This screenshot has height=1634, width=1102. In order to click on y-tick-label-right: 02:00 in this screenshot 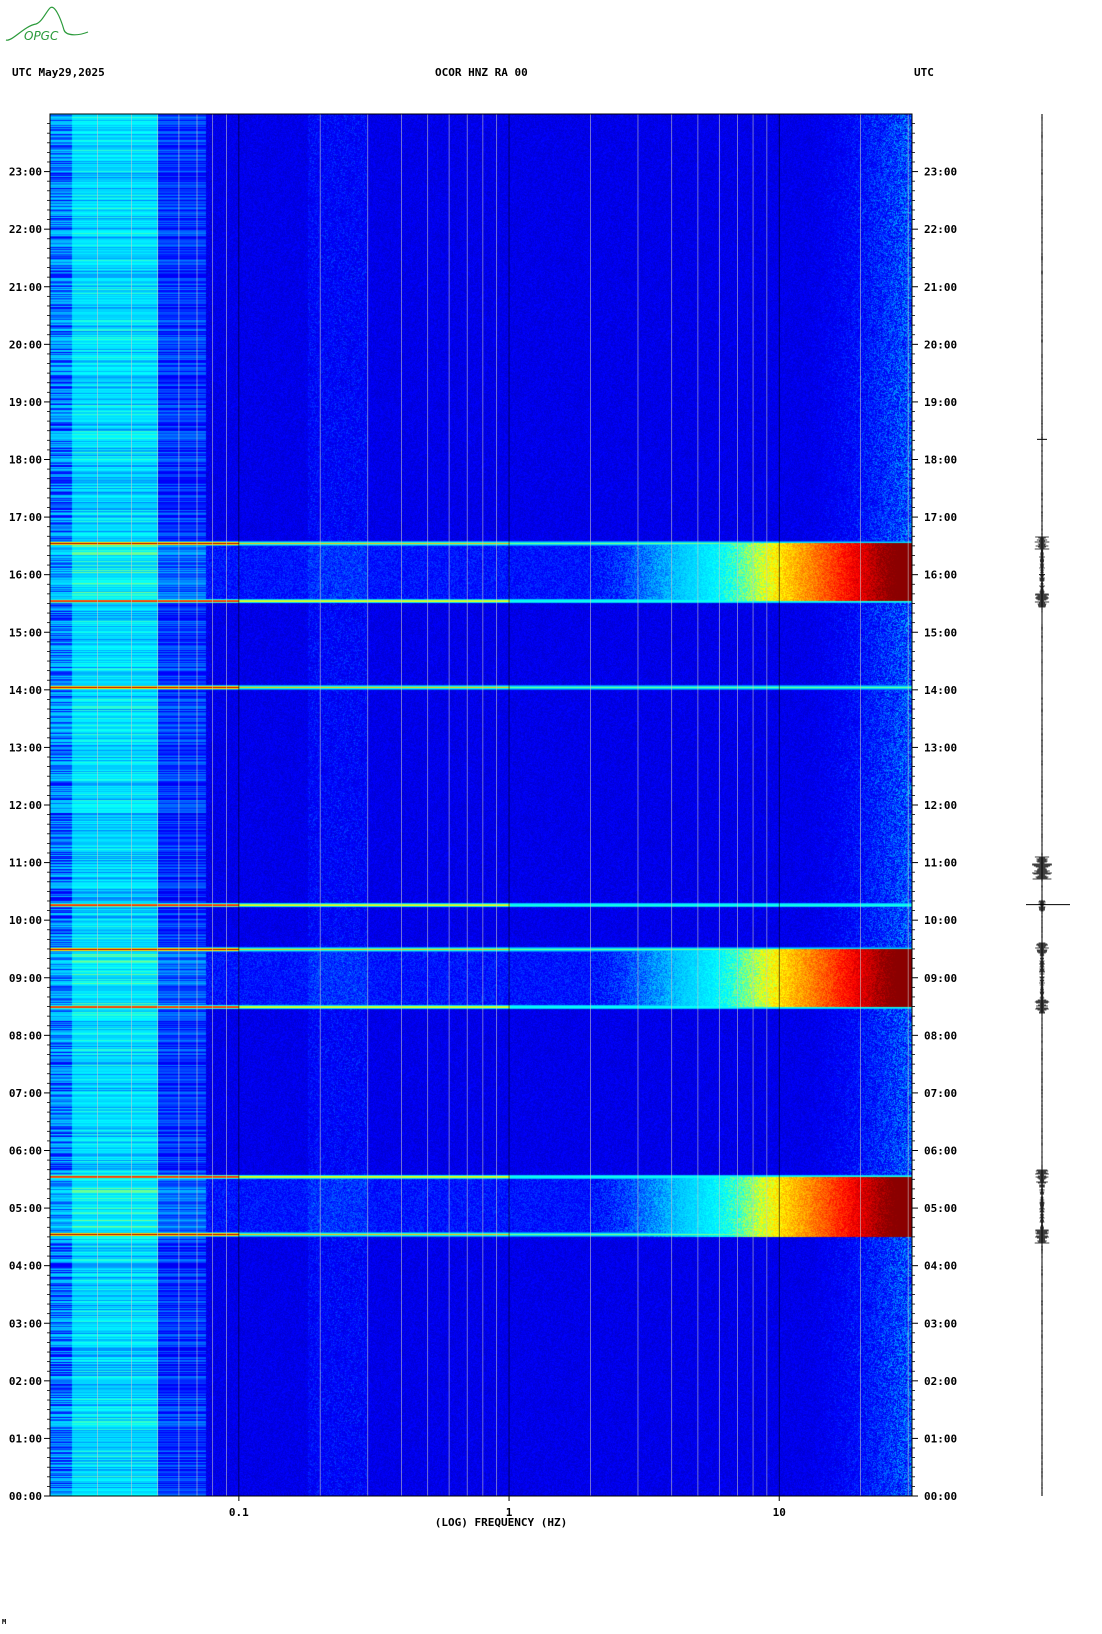, I will do `click(940, 1381)`.